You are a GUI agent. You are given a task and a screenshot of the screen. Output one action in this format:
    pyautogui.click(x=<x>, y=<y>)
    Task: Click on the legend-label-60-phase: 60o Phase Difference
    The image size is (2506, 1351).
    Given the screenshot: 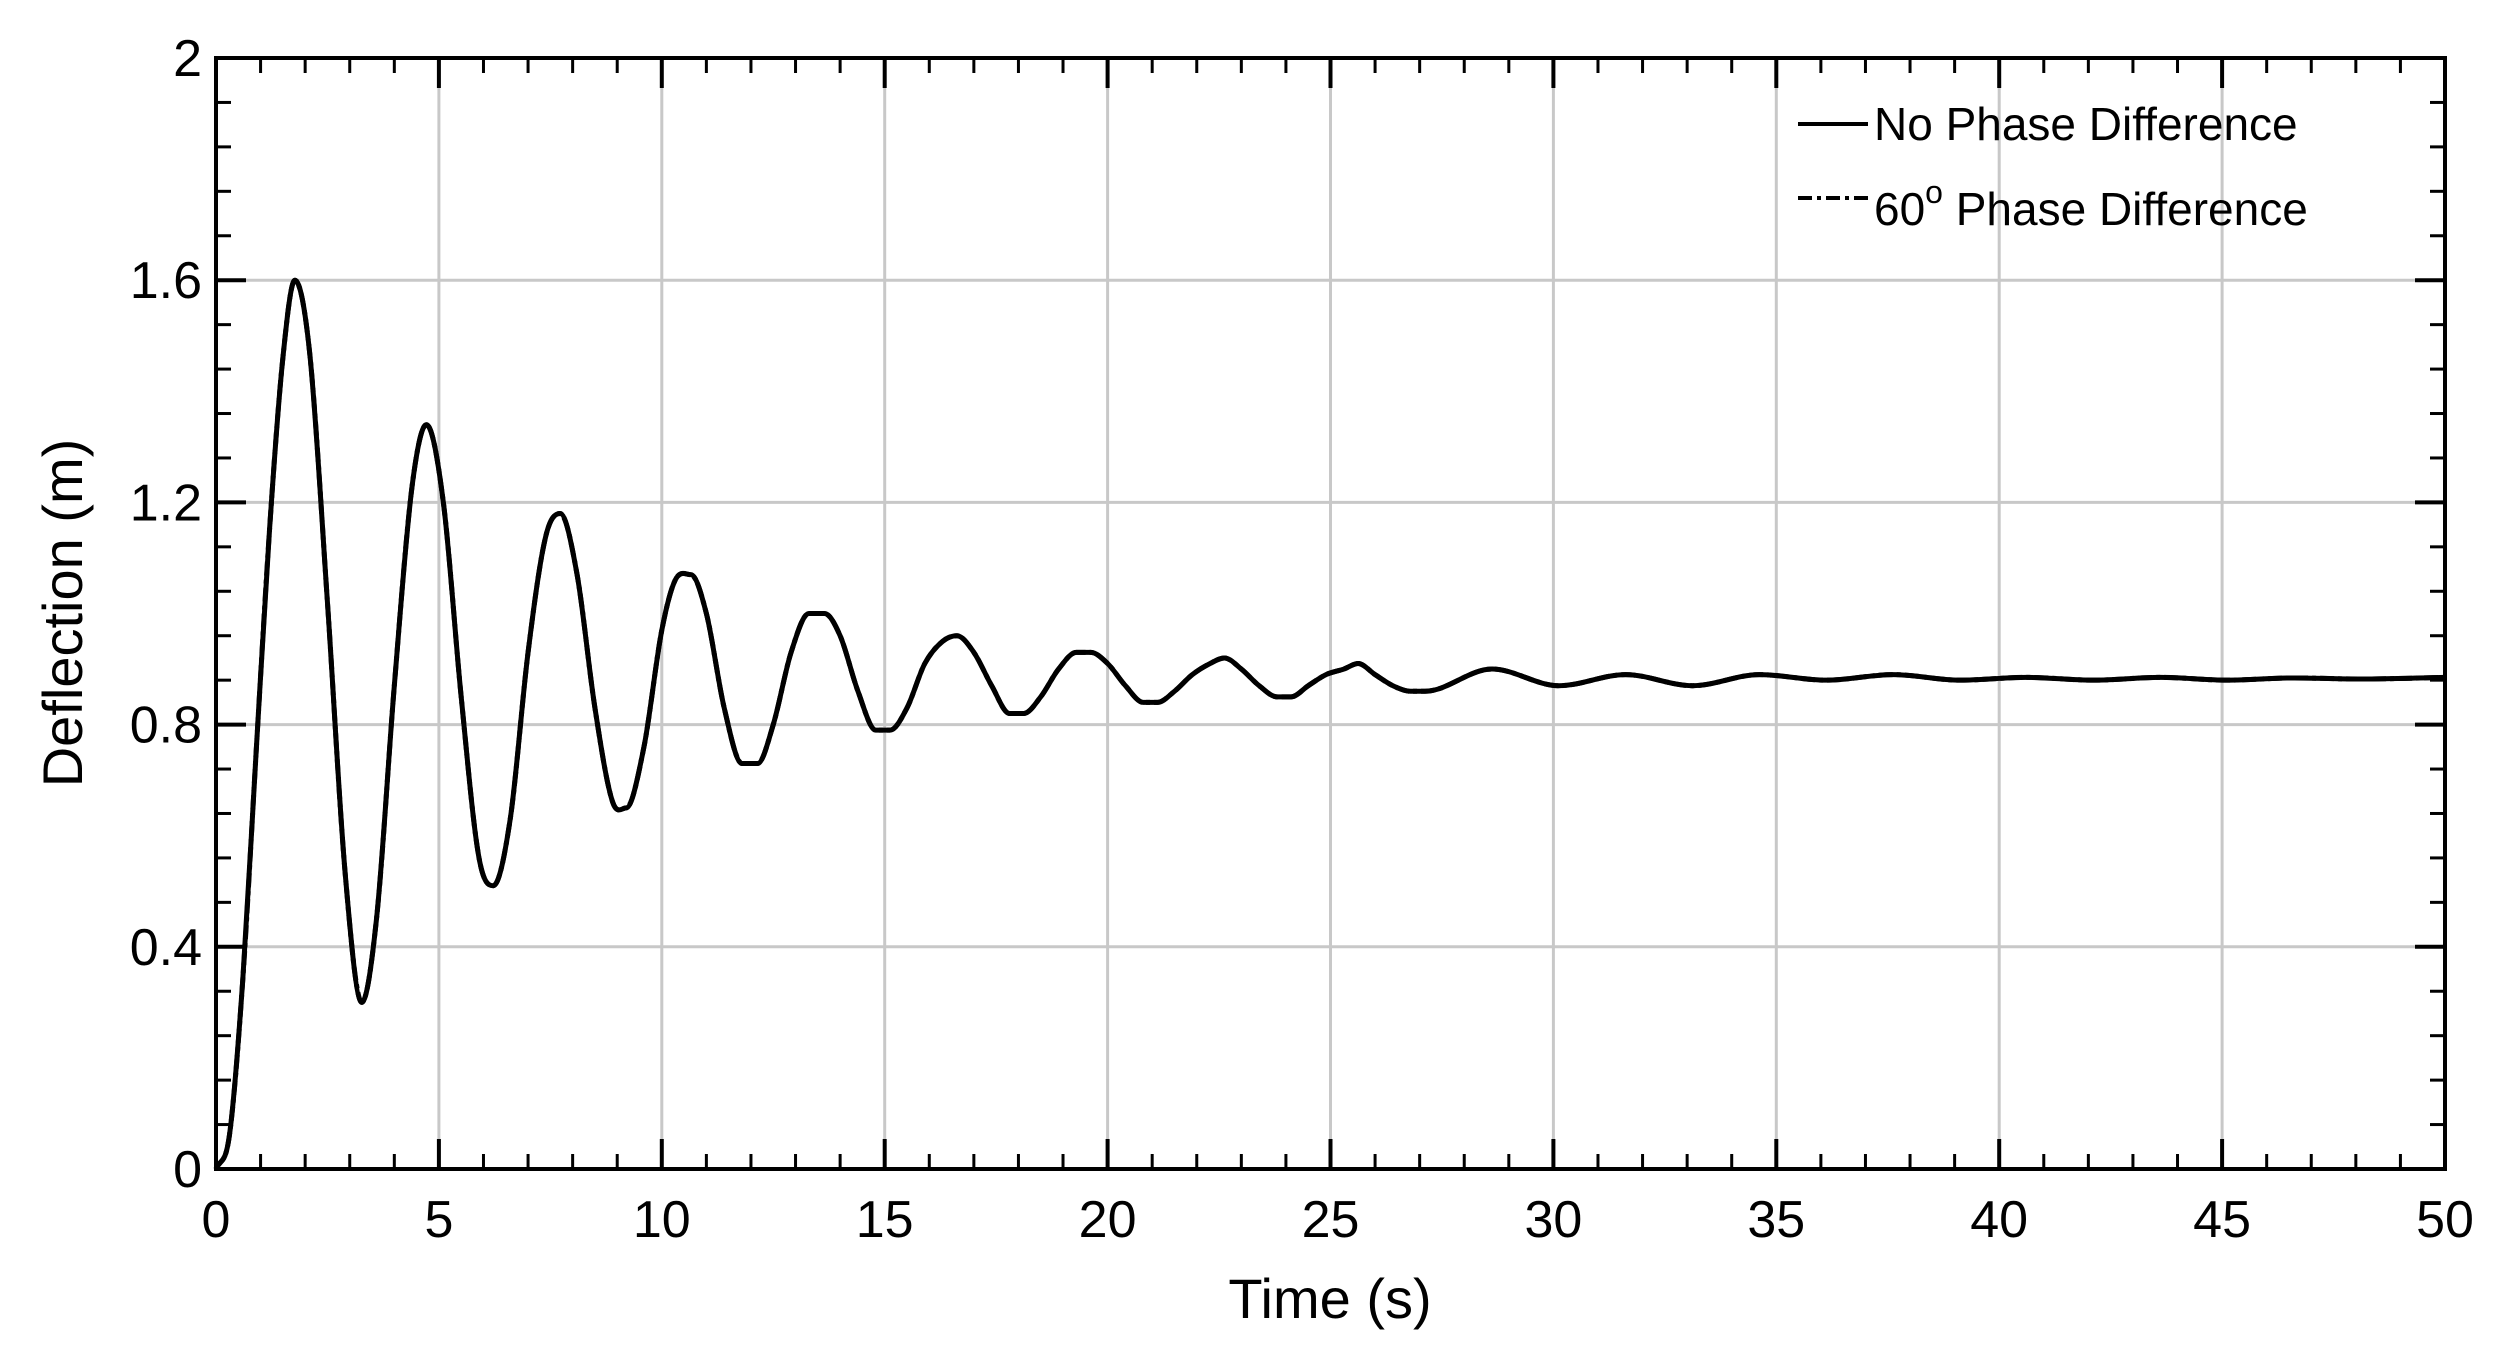 What is the action you would take?
    pyautogui.click(x=2091, y=204)
    